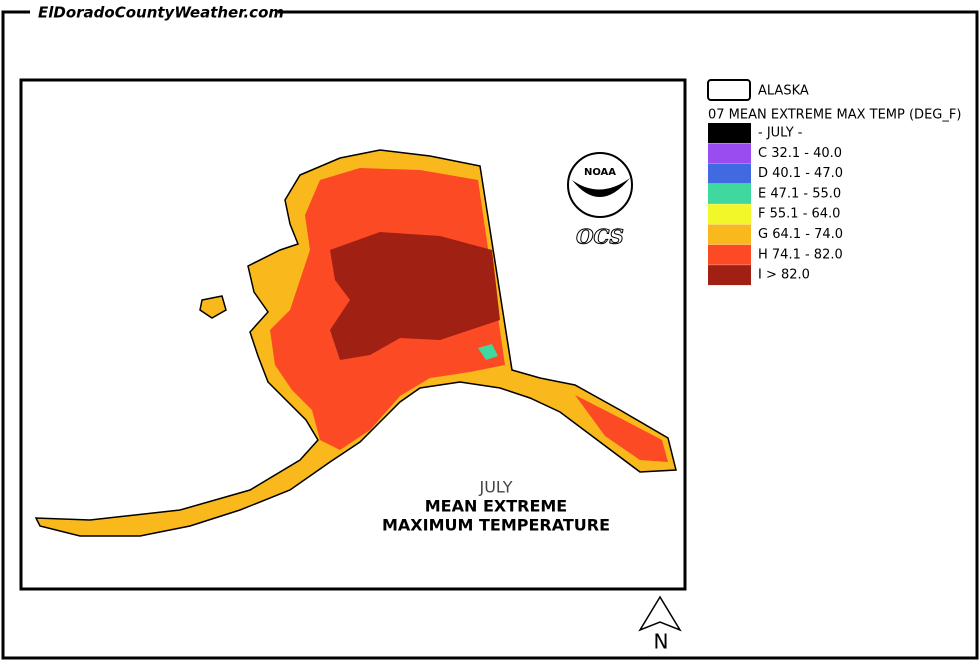 The height and width of the screenshot is (665, 980). Describe the element at coordinates (496, 506) in the screenshot. I see `map-title-2: MEAN EXTREME` at that location.